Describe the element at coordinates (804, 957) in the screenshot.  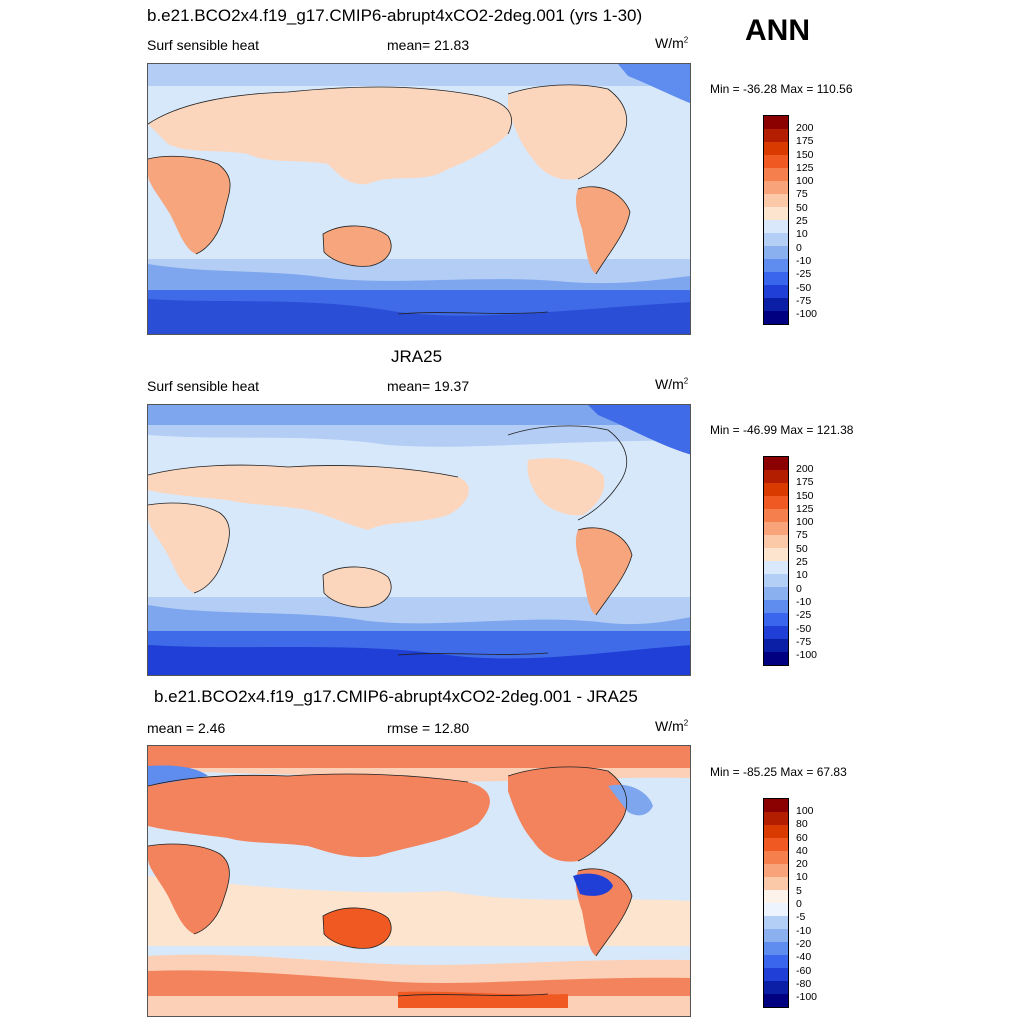
I see `colorbar-label: -40` at that location.